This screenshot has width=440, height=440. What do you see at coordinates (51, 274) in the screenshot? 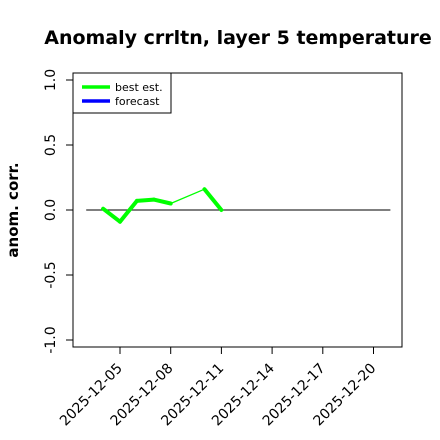
I see `y-tick-label: -0.5` at bounding box center [51, 274].